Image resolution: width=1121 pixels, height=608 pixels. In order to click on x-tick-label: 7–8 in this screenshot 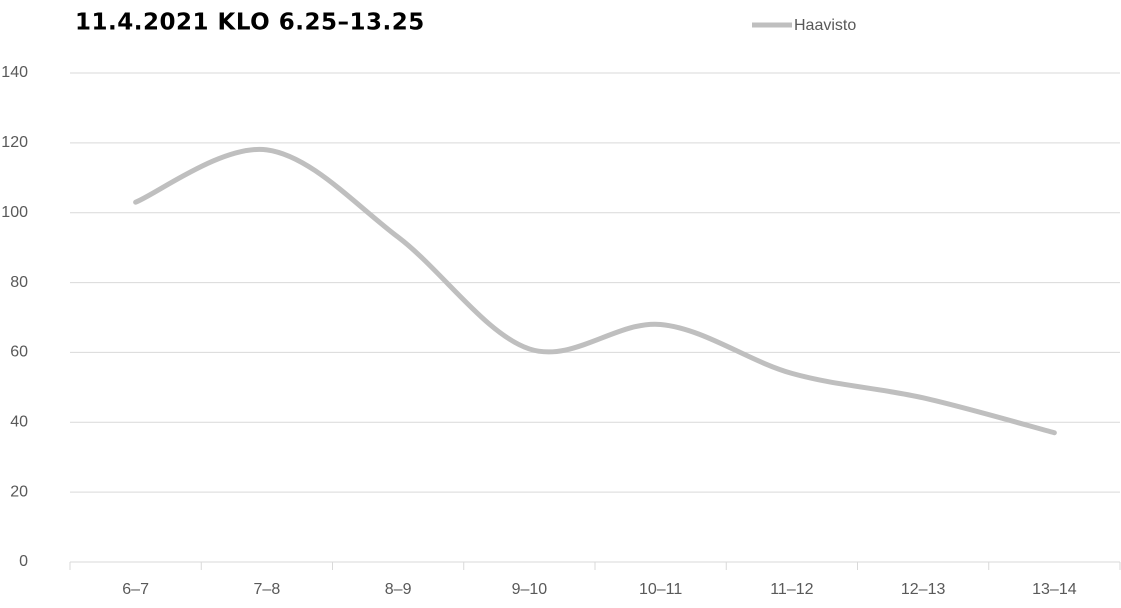, I will do `click(267, 589)`.